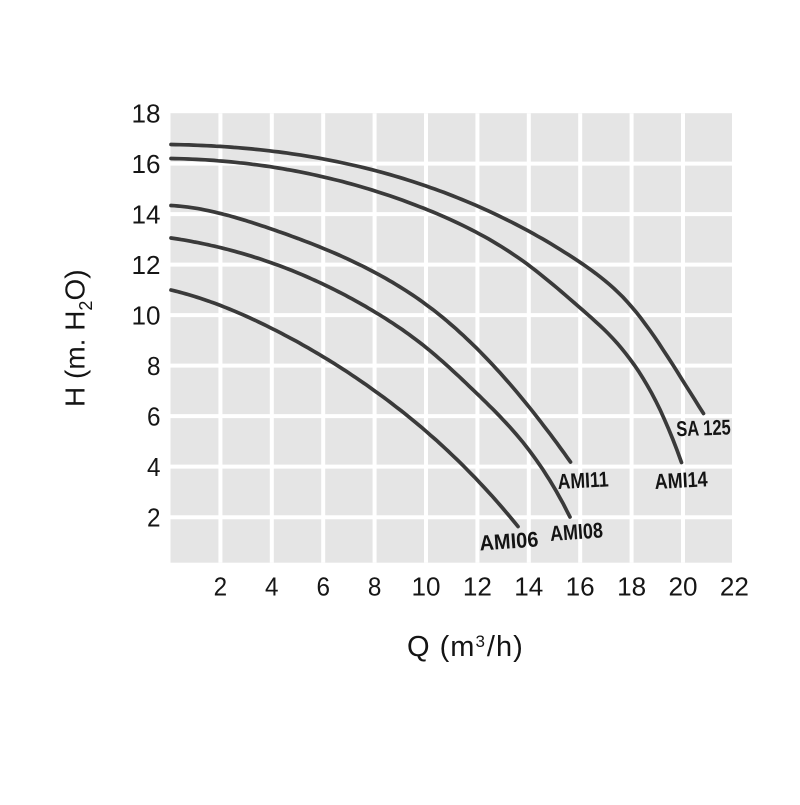  Describe the element at coordinates (681, 480) in the screenshot. I see `svg-text: AMI14` at that location.